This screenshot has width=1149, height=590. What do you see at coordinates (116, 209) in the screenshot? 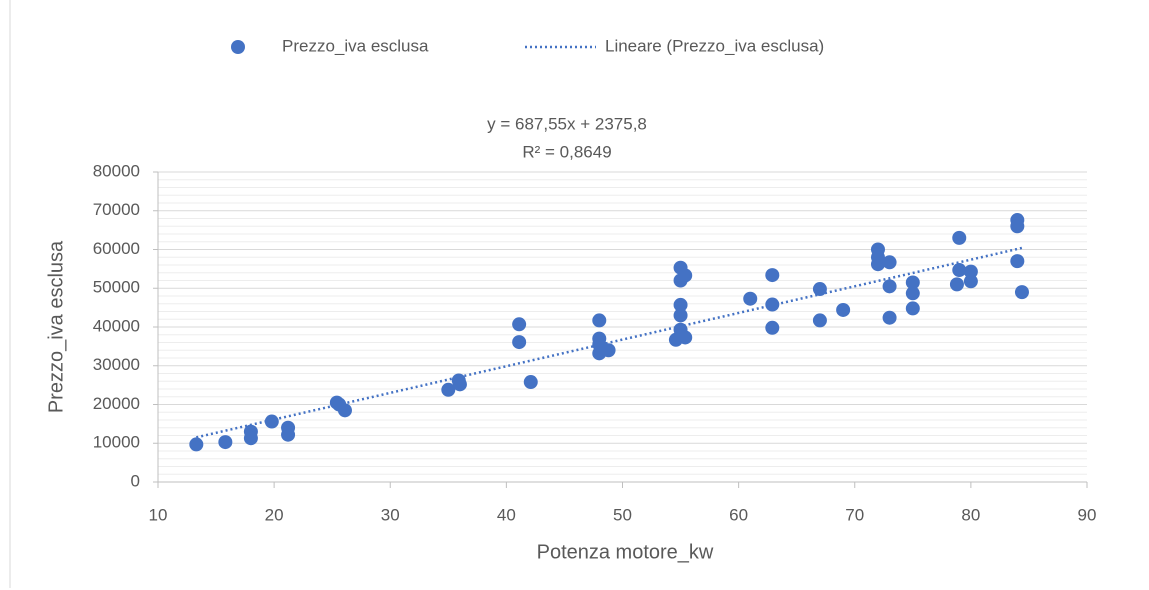
I see `y-tick-label: 70000` at bounding box center [116, 209].